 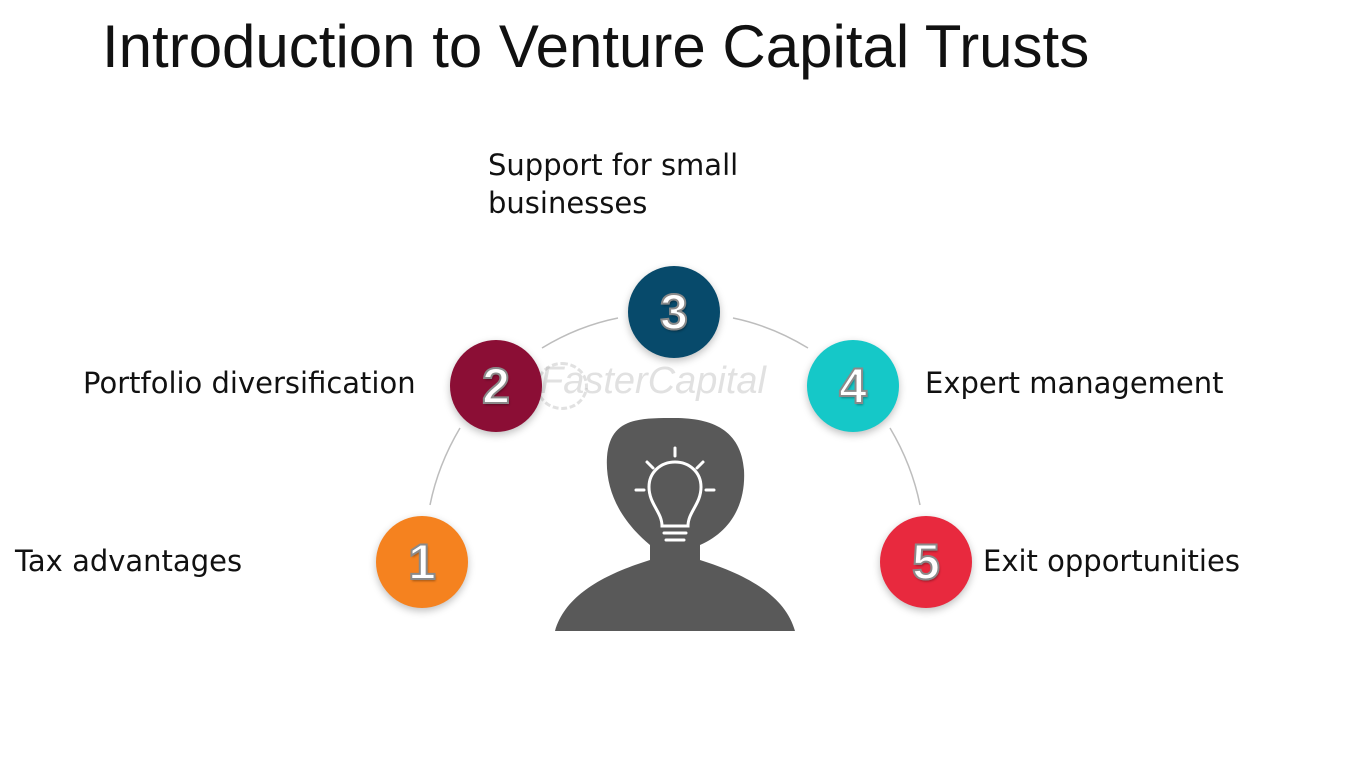 I want to click on step-label-4: Expert management, so click(x=1074, y=383).